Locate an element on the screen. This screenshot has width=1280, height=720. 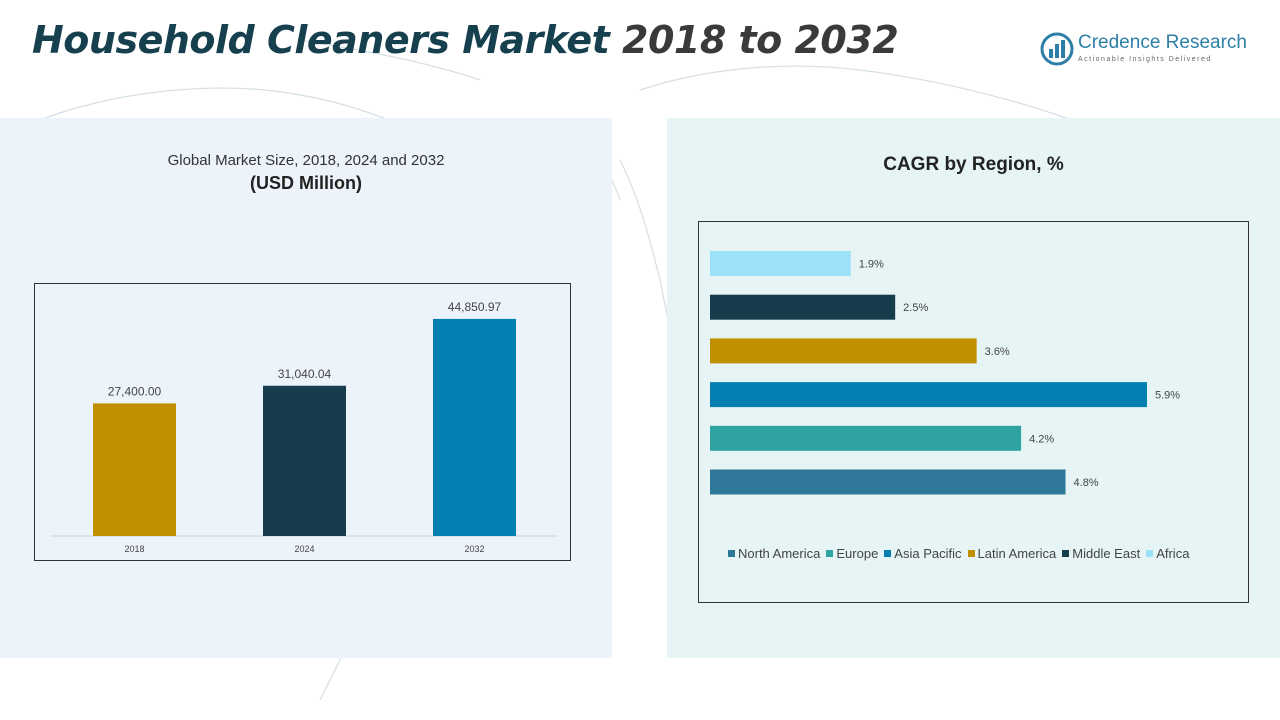
logo-icon is located at coordinates (1057, 49).